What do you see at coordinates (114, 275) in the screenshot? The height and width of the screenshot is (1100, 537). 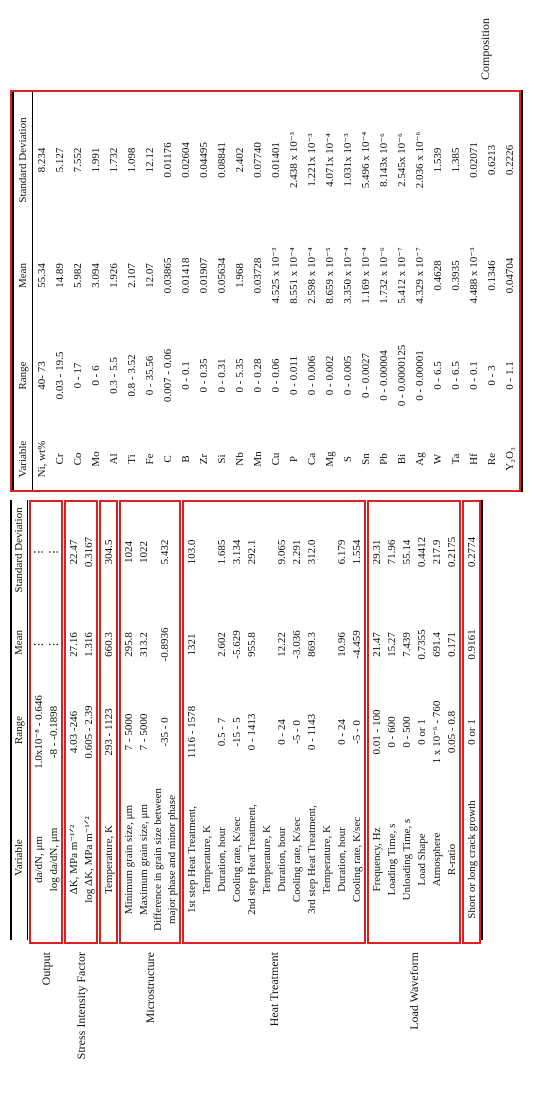 I see `cell: 1.926` at bounding box center [114, 275].